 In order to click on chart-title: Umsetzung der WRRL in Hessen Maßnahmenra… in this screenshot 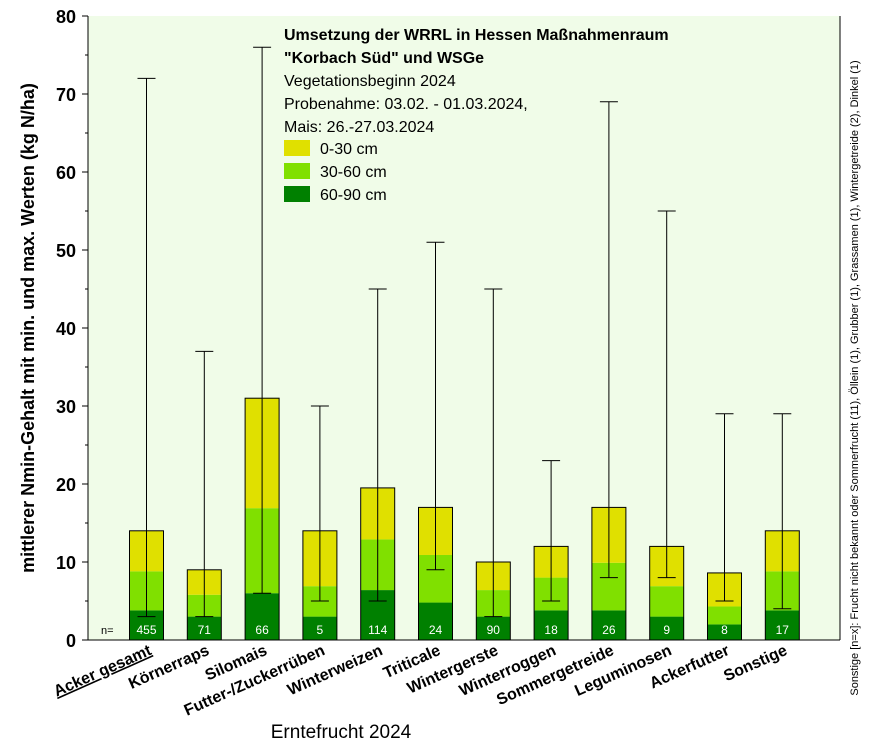, I will do `click(476, 81)`.